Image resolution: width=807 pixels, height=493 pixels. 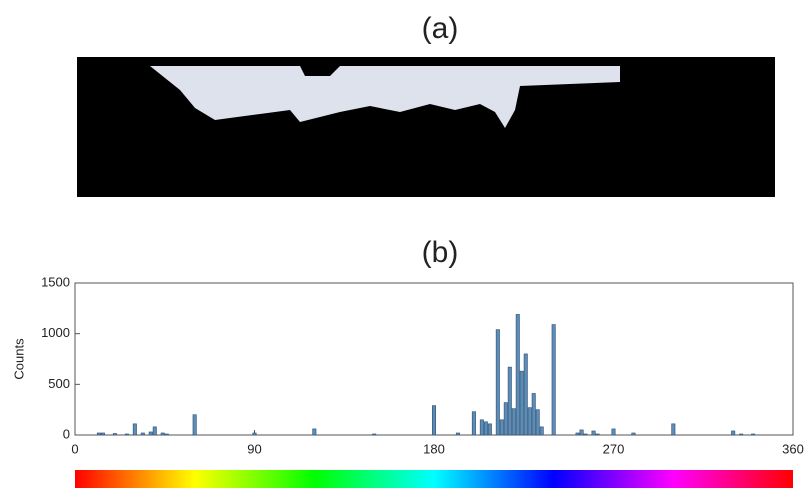 I want to click on x-tick-label: 0, so click(x=74, y=448).